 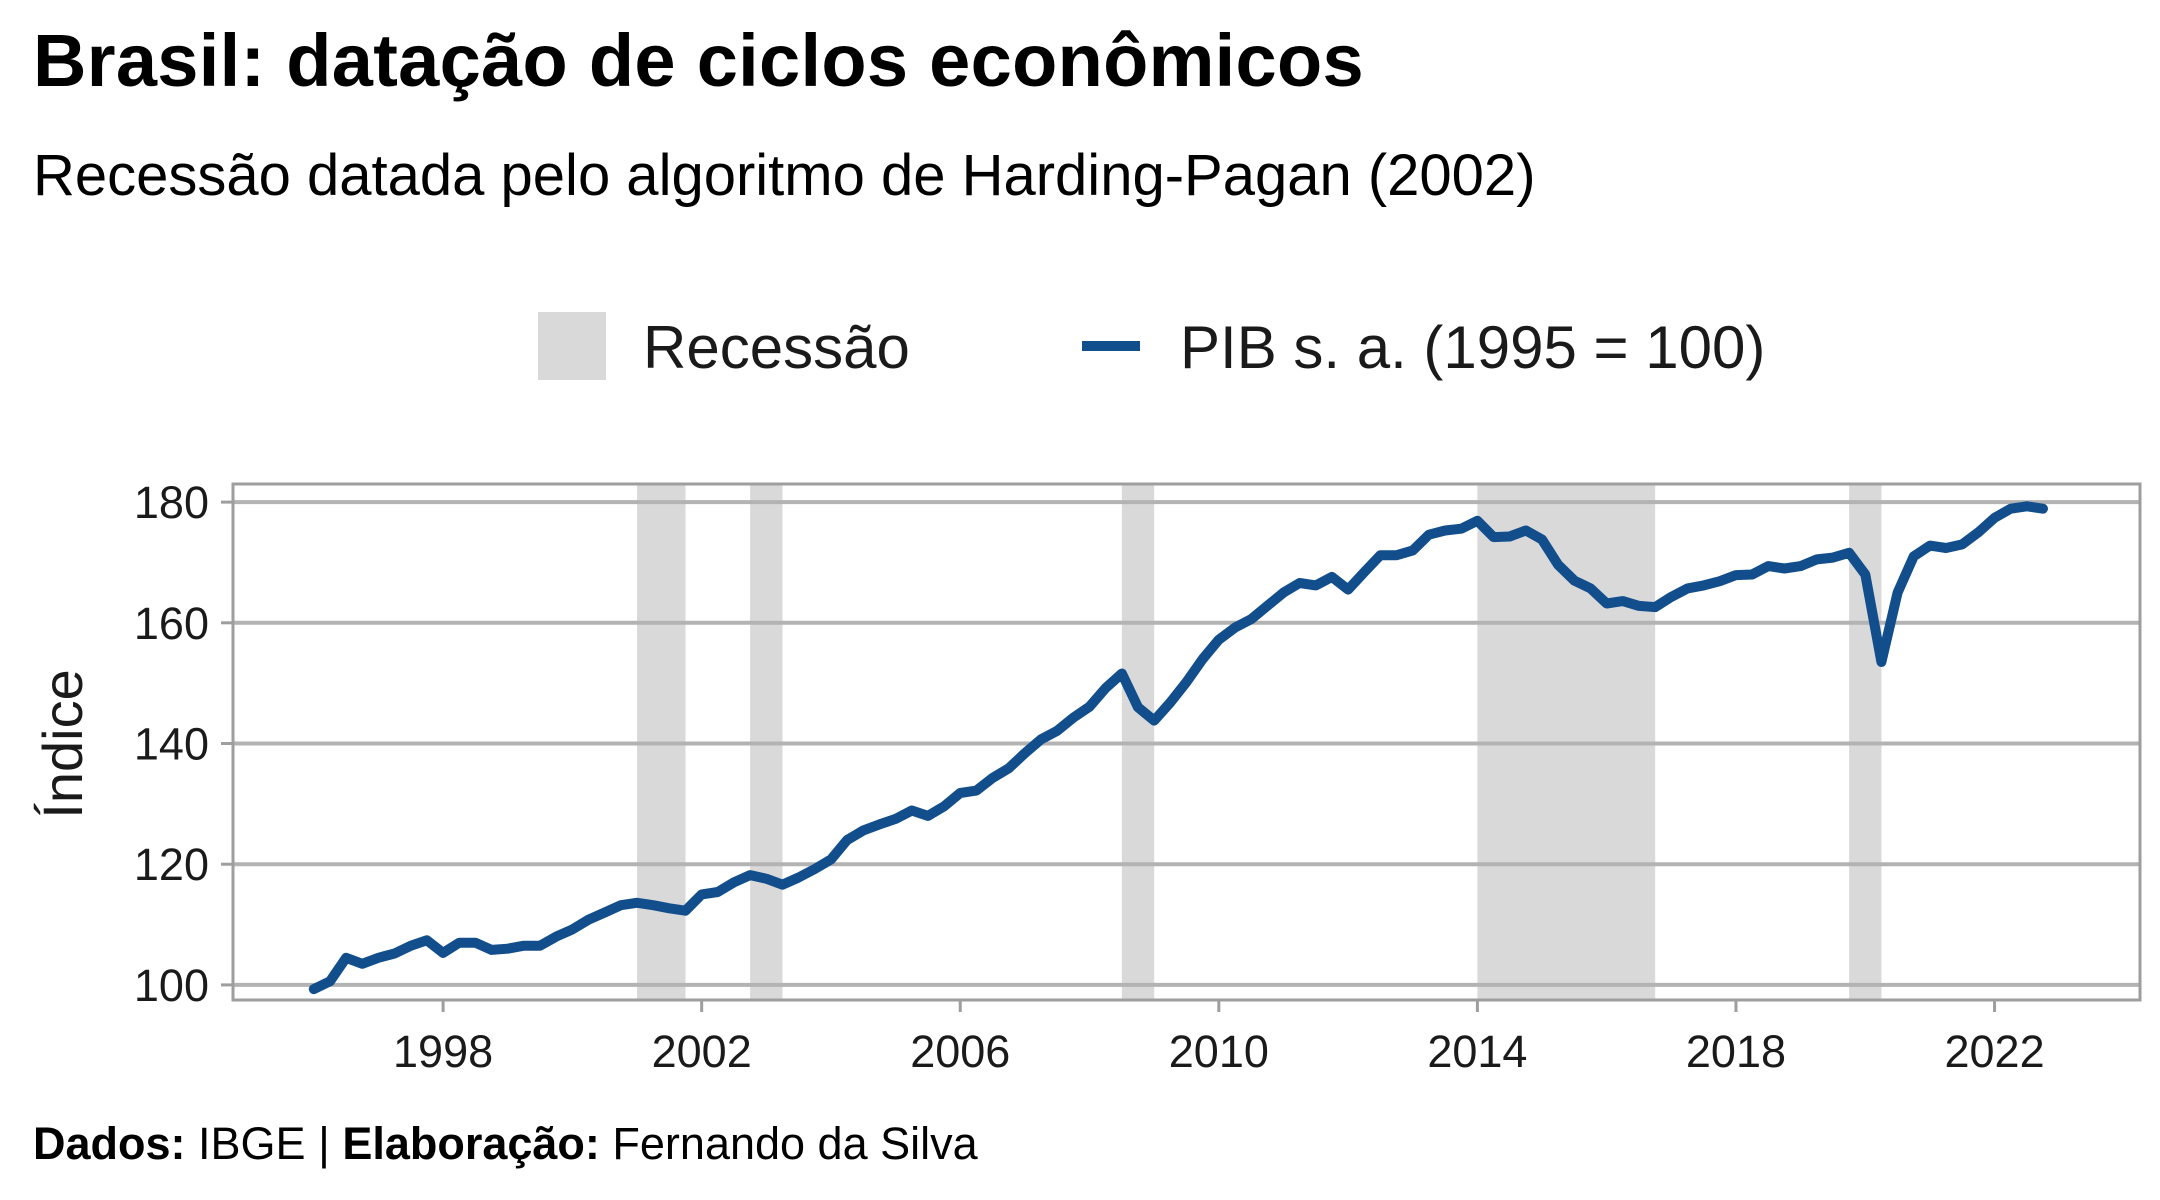 What do you see at coordinates (1472, 347) in the screenshot?
I see `legend-line-label: PIB s. a. (1995 = 100)` at bounding box center [1472, 347].